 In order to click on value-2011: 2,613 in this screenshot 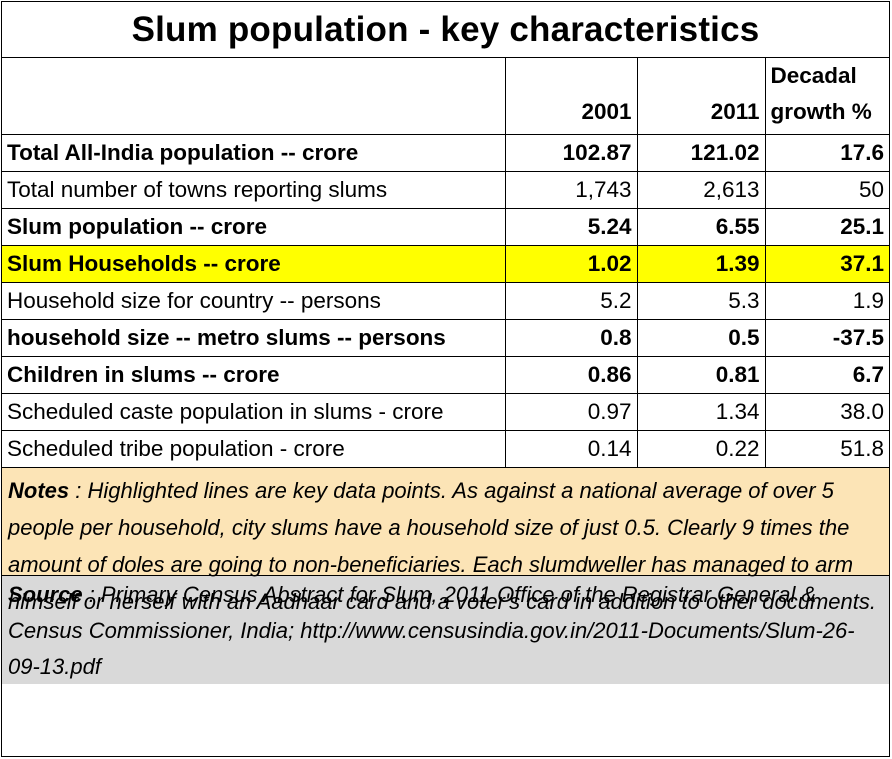, I will do `click(701, 190)`.